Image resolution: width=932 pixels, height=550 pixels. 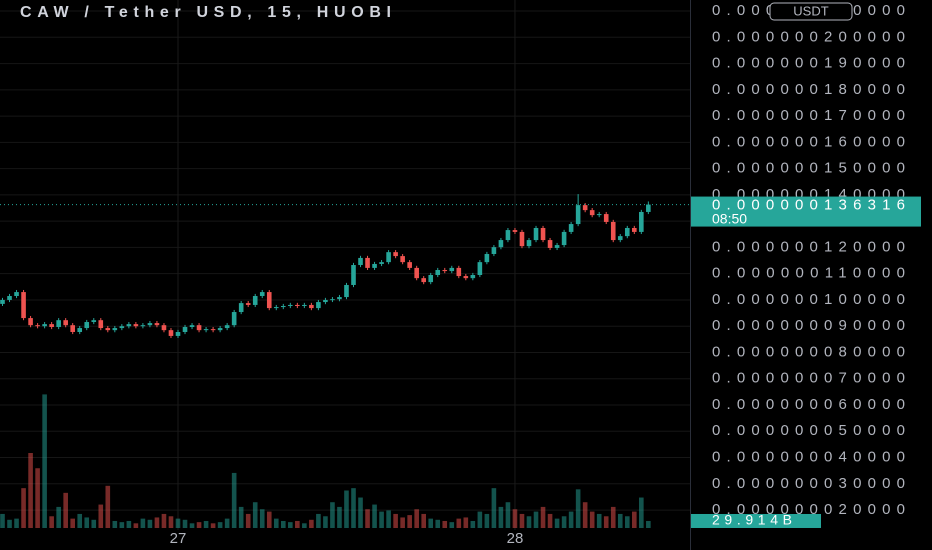 What do you see at coordinates (756, 520) in the screenshot?
I see `volume-label-box` at bounding box center [756, 520].